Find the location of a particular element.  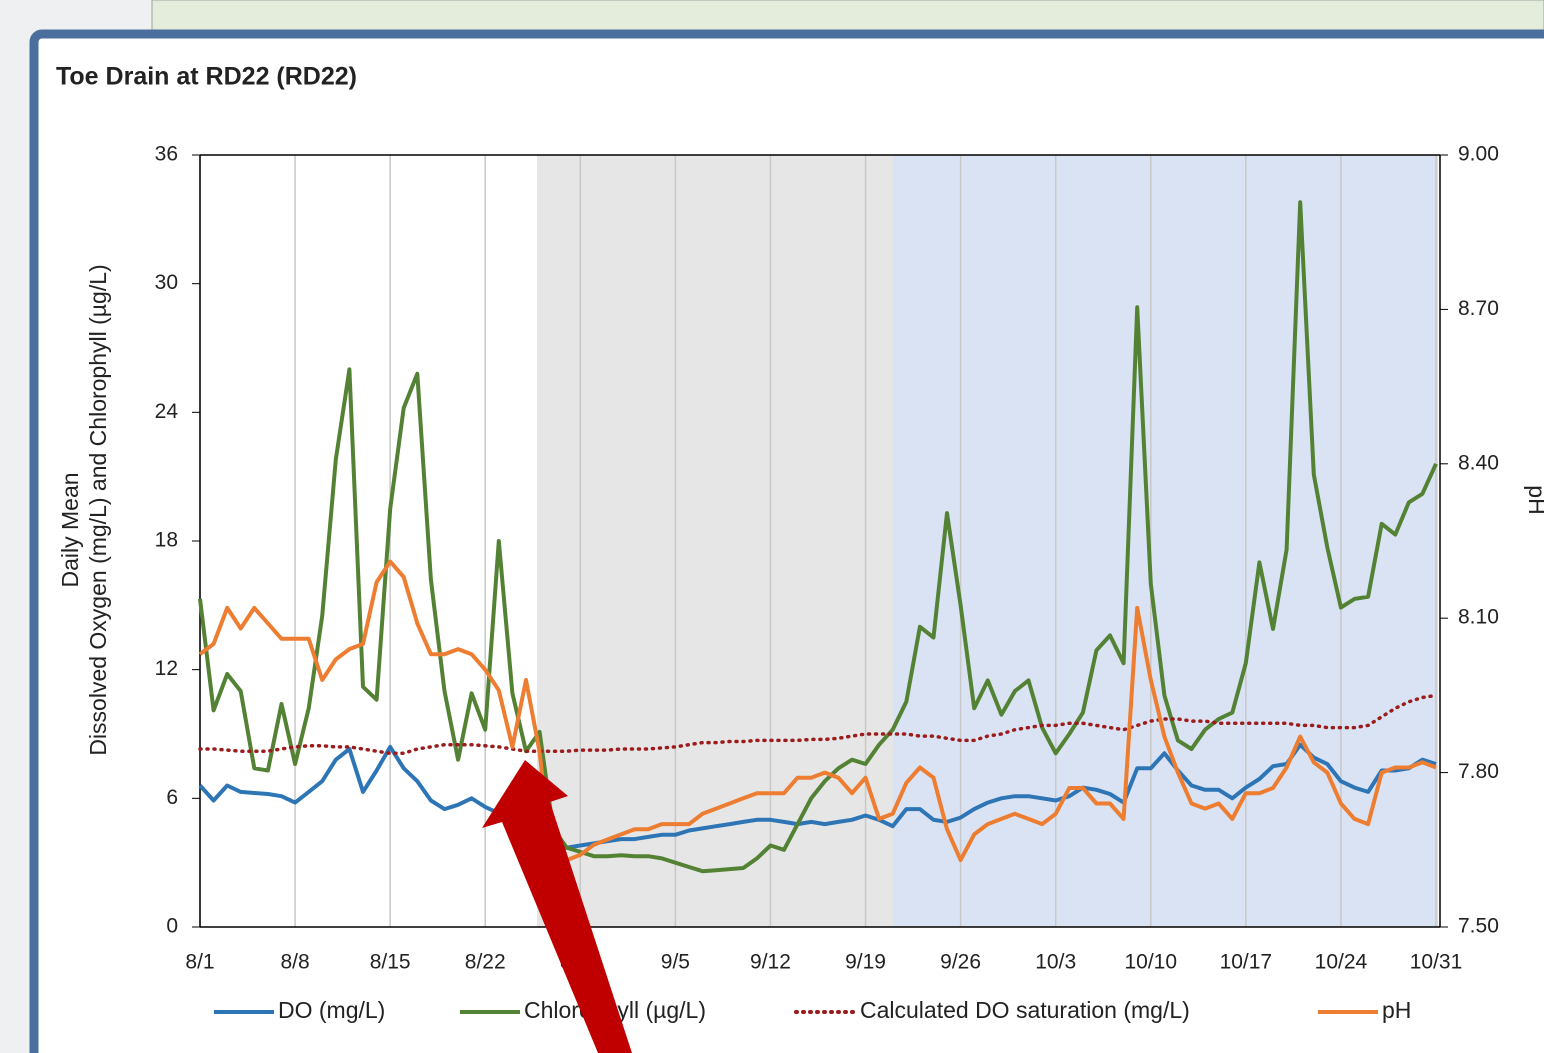

y2-axis-label: pH is located at coordinates (1534, 499).